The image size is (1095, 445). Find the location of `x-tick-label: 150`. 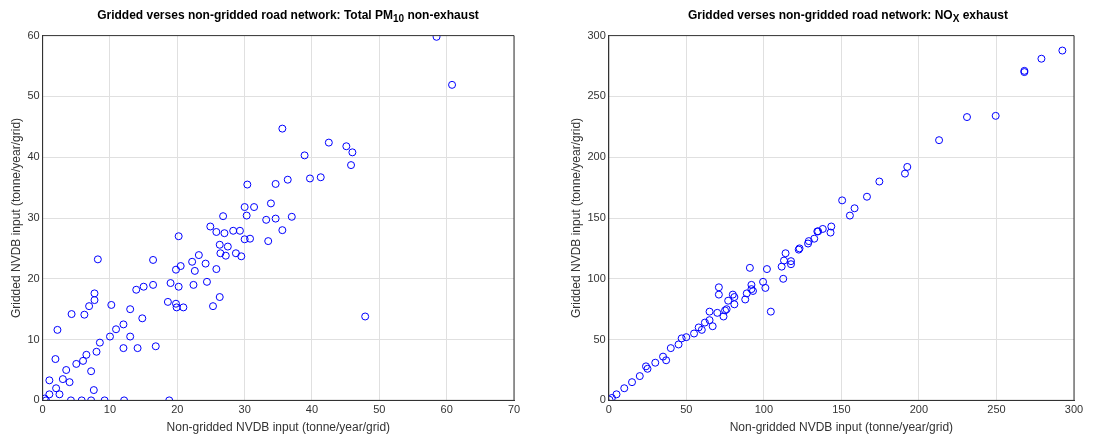

x-tick-label: 150 is located at coordinates (841, 409).